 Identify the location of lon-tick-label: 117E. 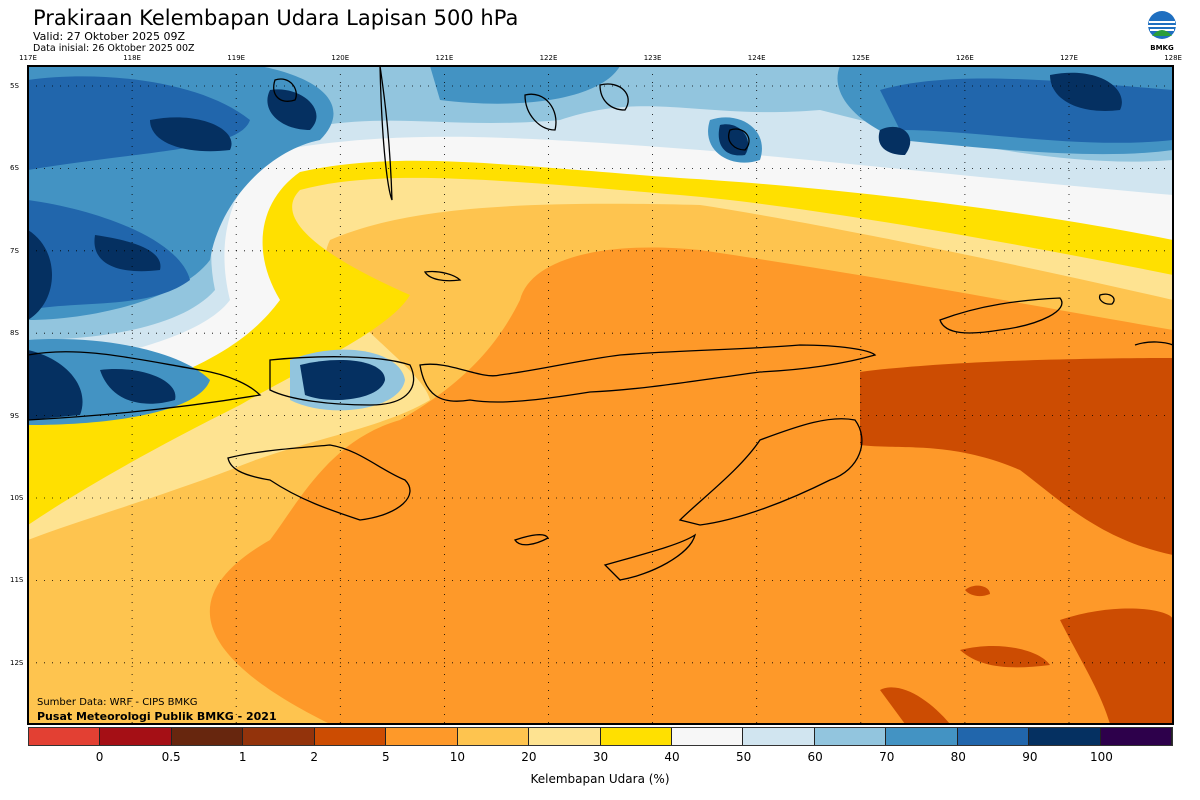
(28, 58).